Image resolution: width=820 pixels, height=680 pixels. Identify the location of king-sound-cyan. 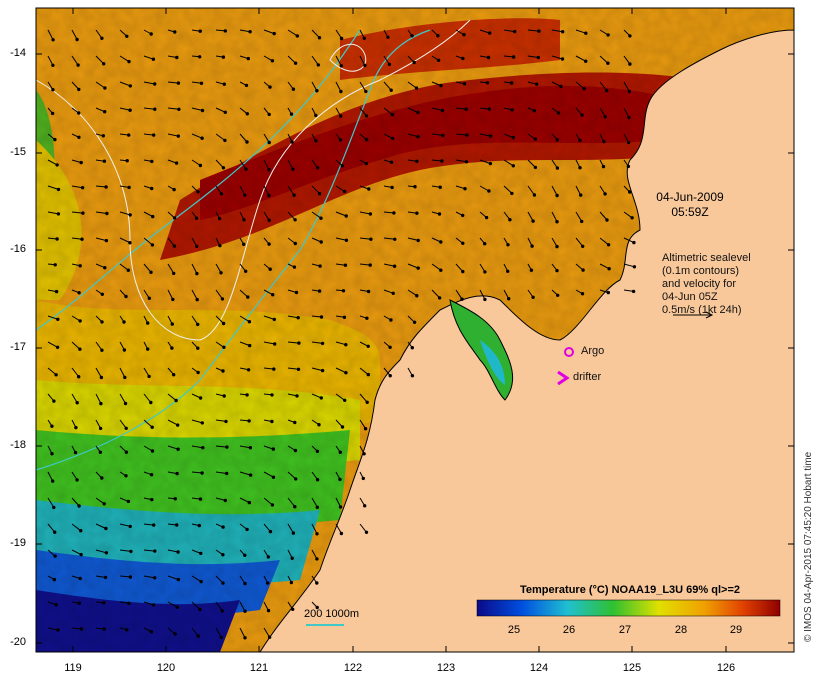
(492, 362).